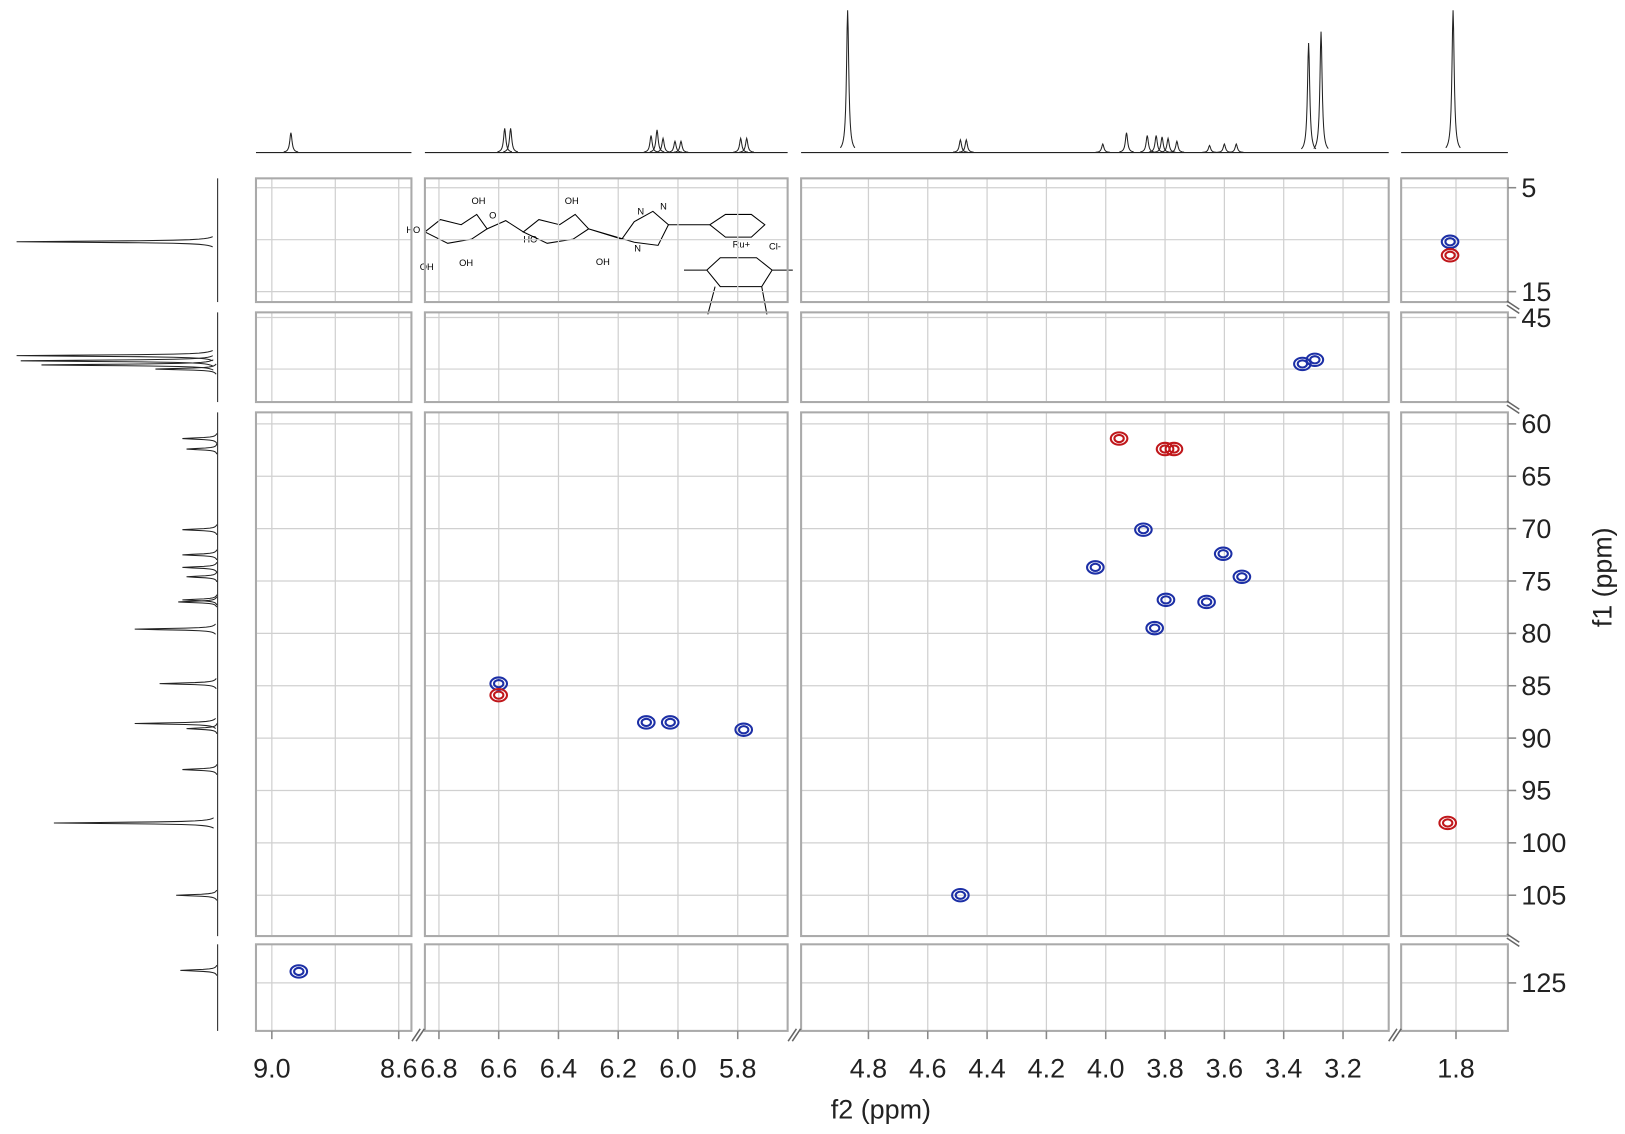  Describe the element at coordinates (1455, 1068) in the screenshot. I see `x-tick-label: 1.8` at that location.